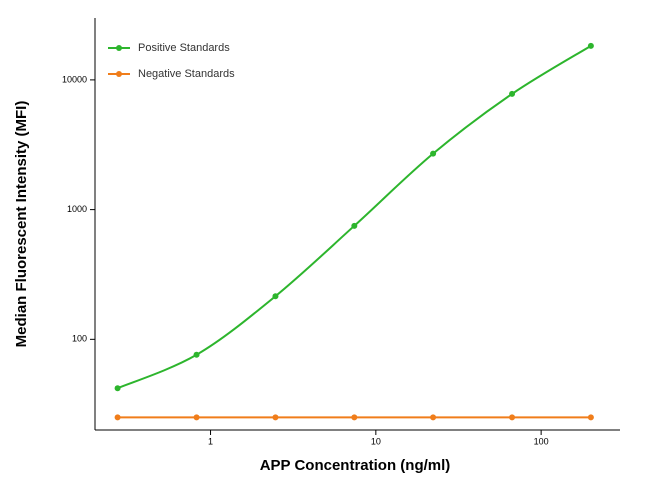 The height and width of the screenshot is (491, 650). I want to click on x-tick-label: 1, so click(210, 441).